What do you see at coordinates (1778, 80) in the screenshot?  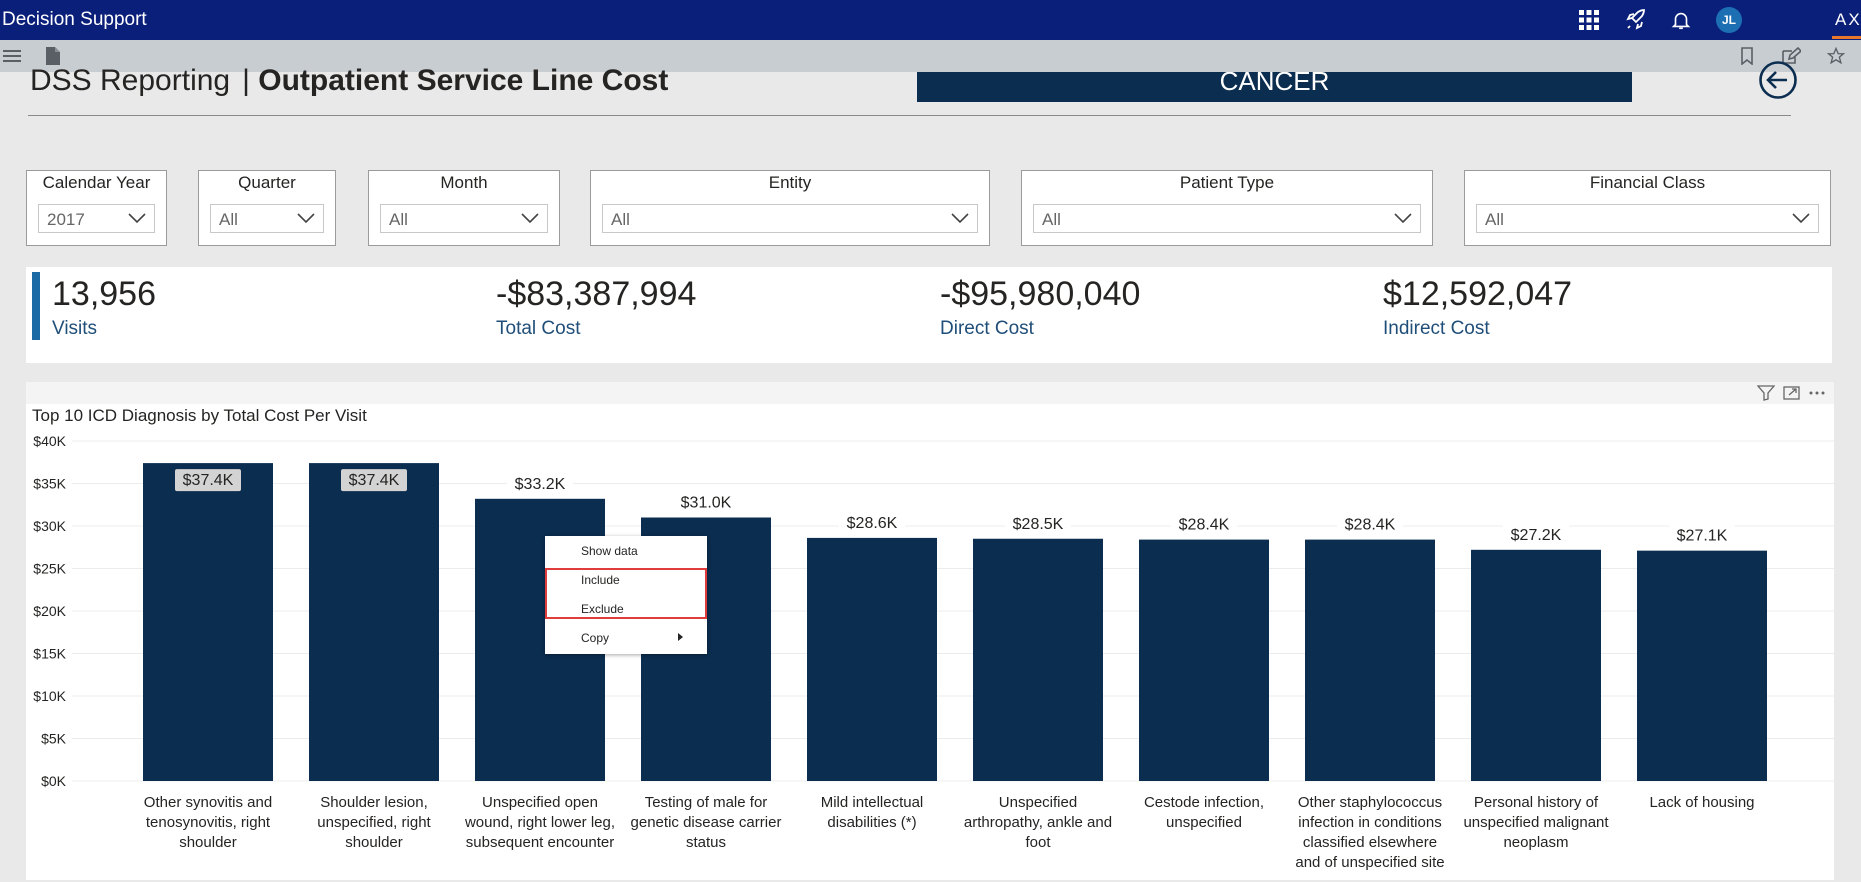 I see `back-arrow-icon` at bounding box center [1778, 80].